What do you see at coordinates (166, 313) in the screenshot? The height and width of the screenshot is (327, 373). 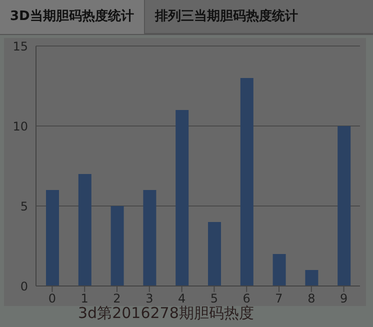 I see `text: 3d第2016278期胆码热度` at bounding box center [166, 313].